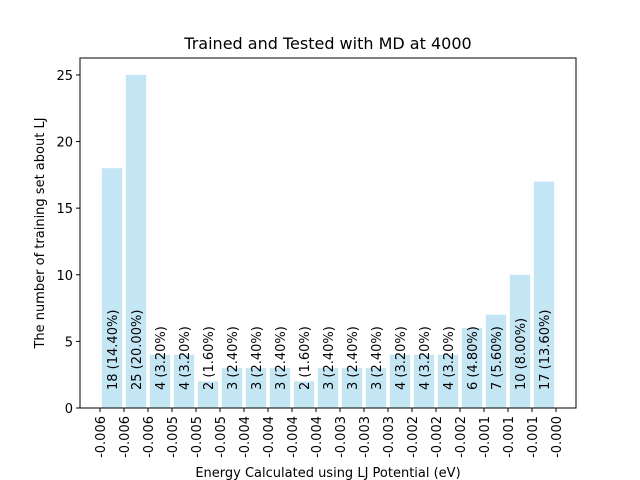  Describe the element at coordinates (137, 350) in the screenshot. I see `bar-value-label: 25 (20.00%)` at that location.